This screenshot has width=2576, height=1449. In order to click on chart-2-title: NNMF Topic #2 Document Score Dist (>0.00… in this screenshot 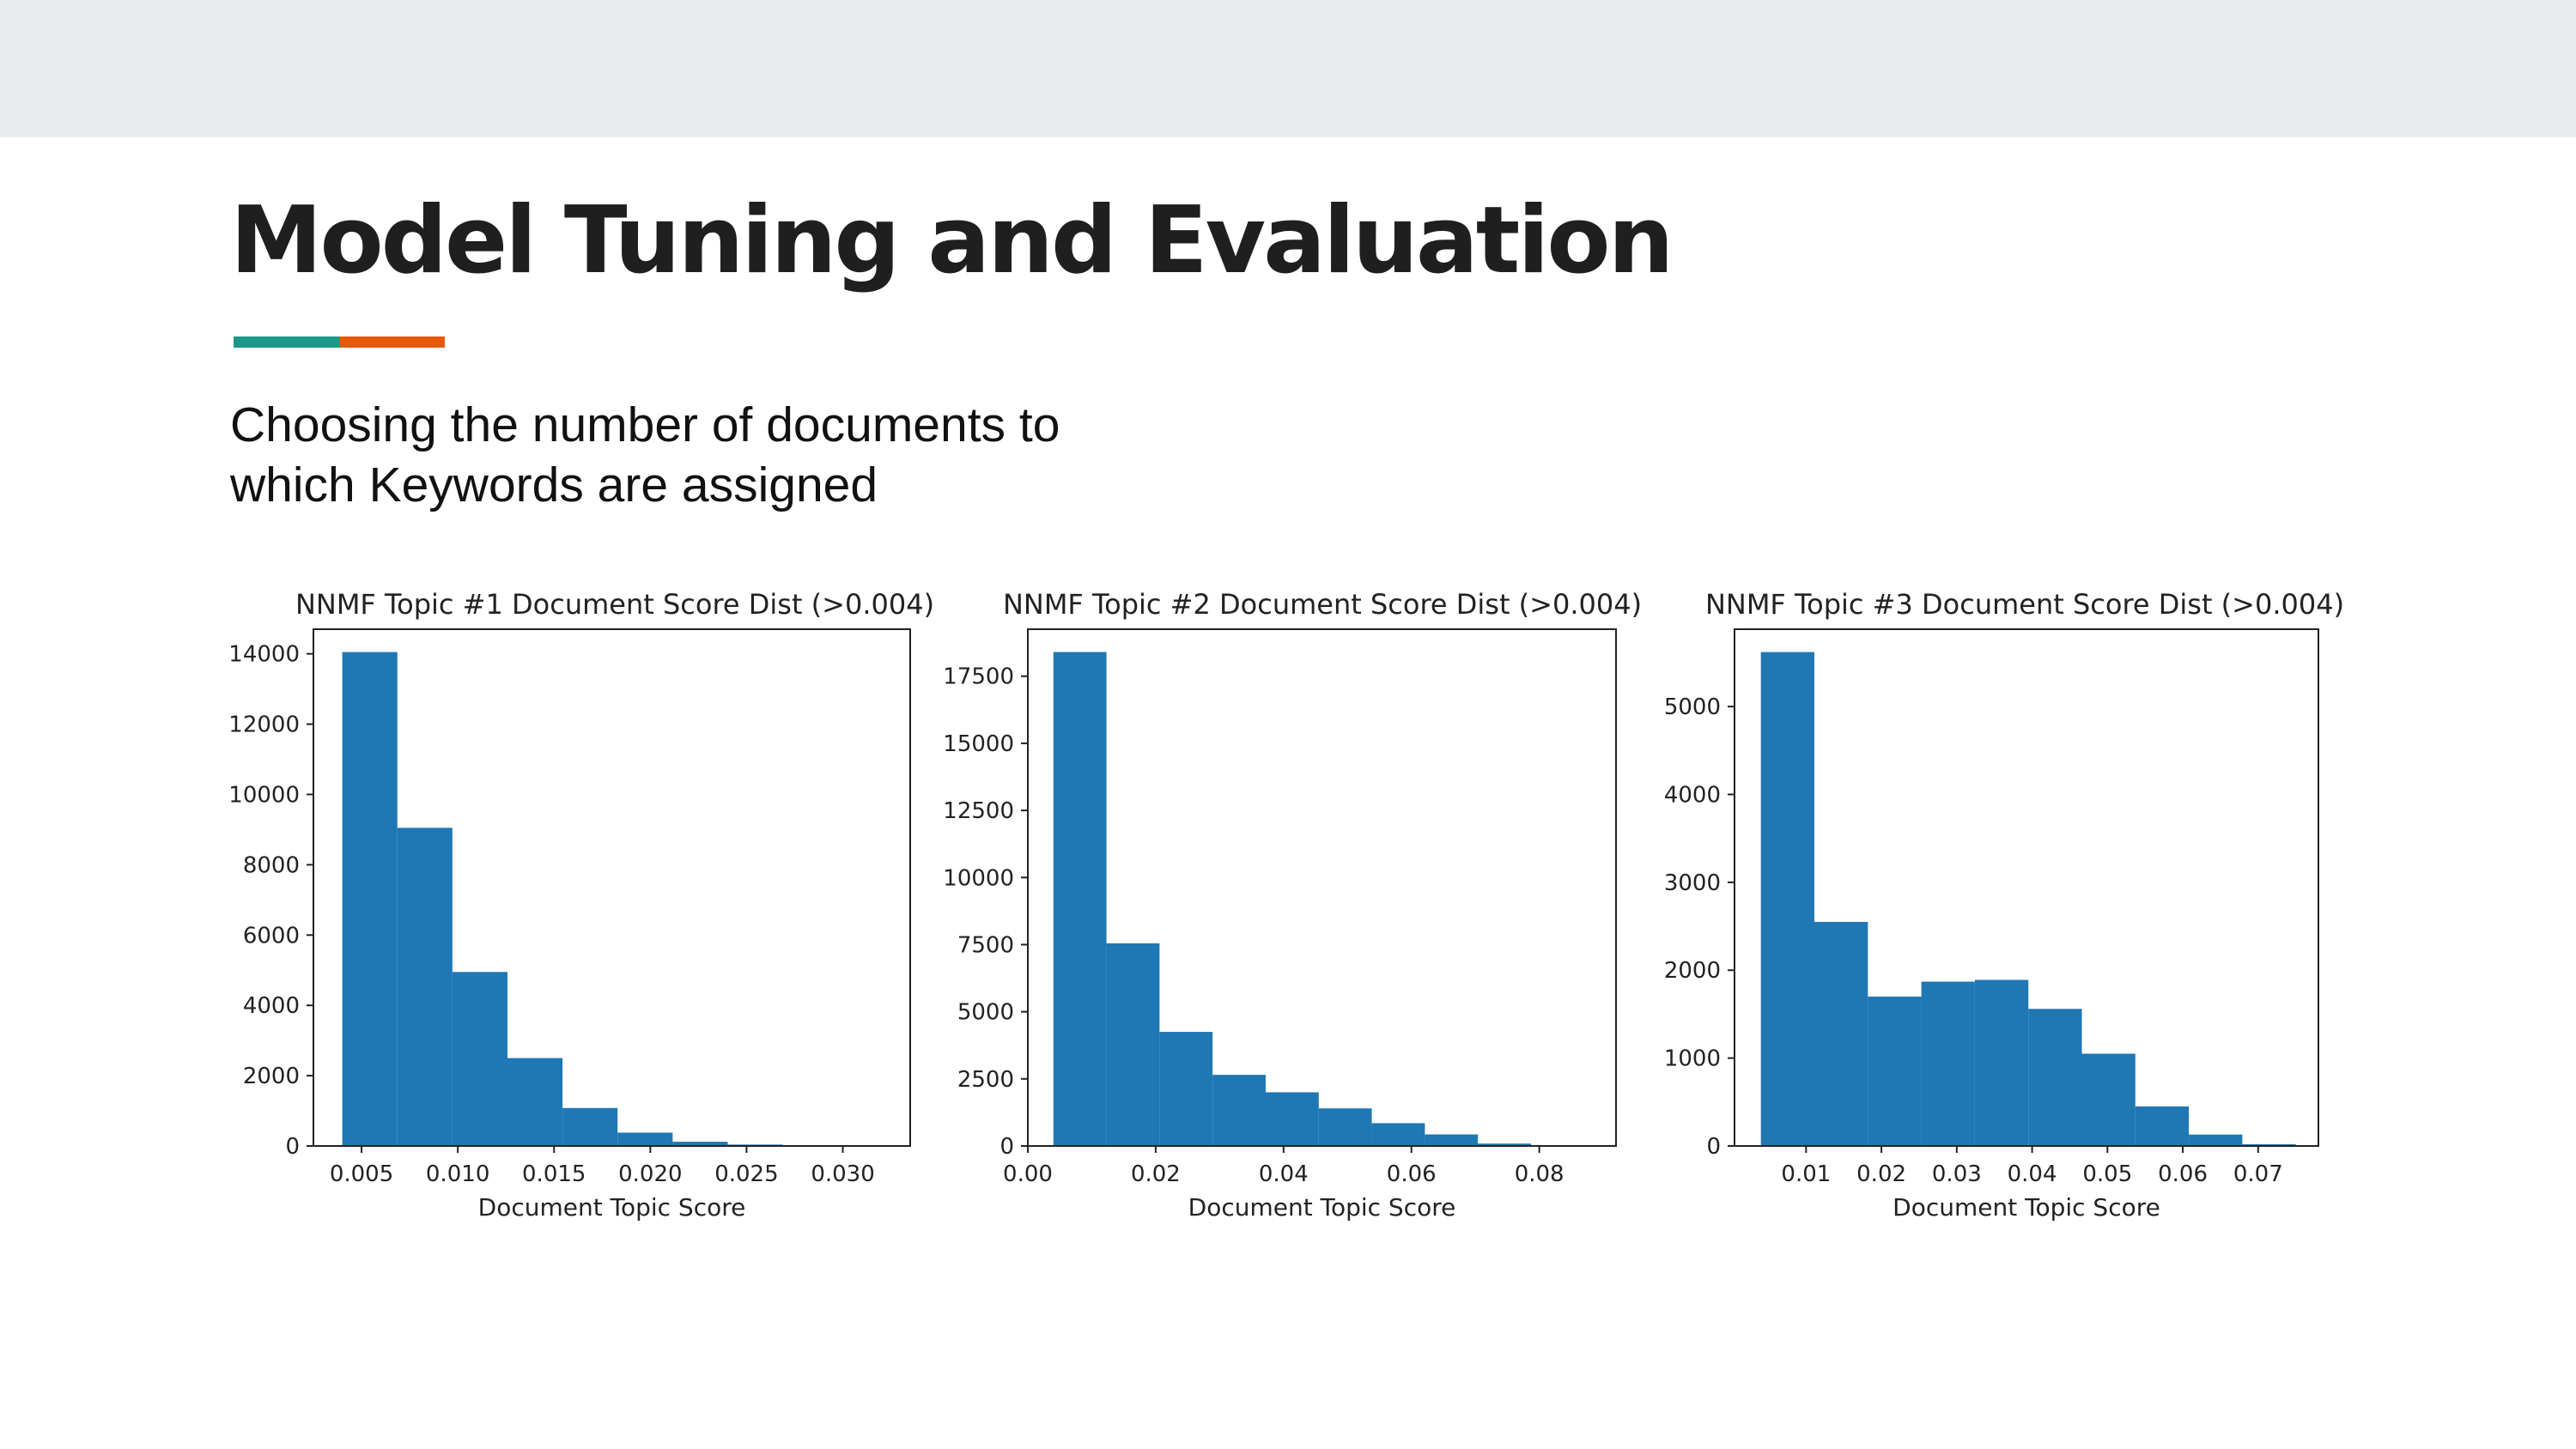, I will do `click(1323, 604)`.